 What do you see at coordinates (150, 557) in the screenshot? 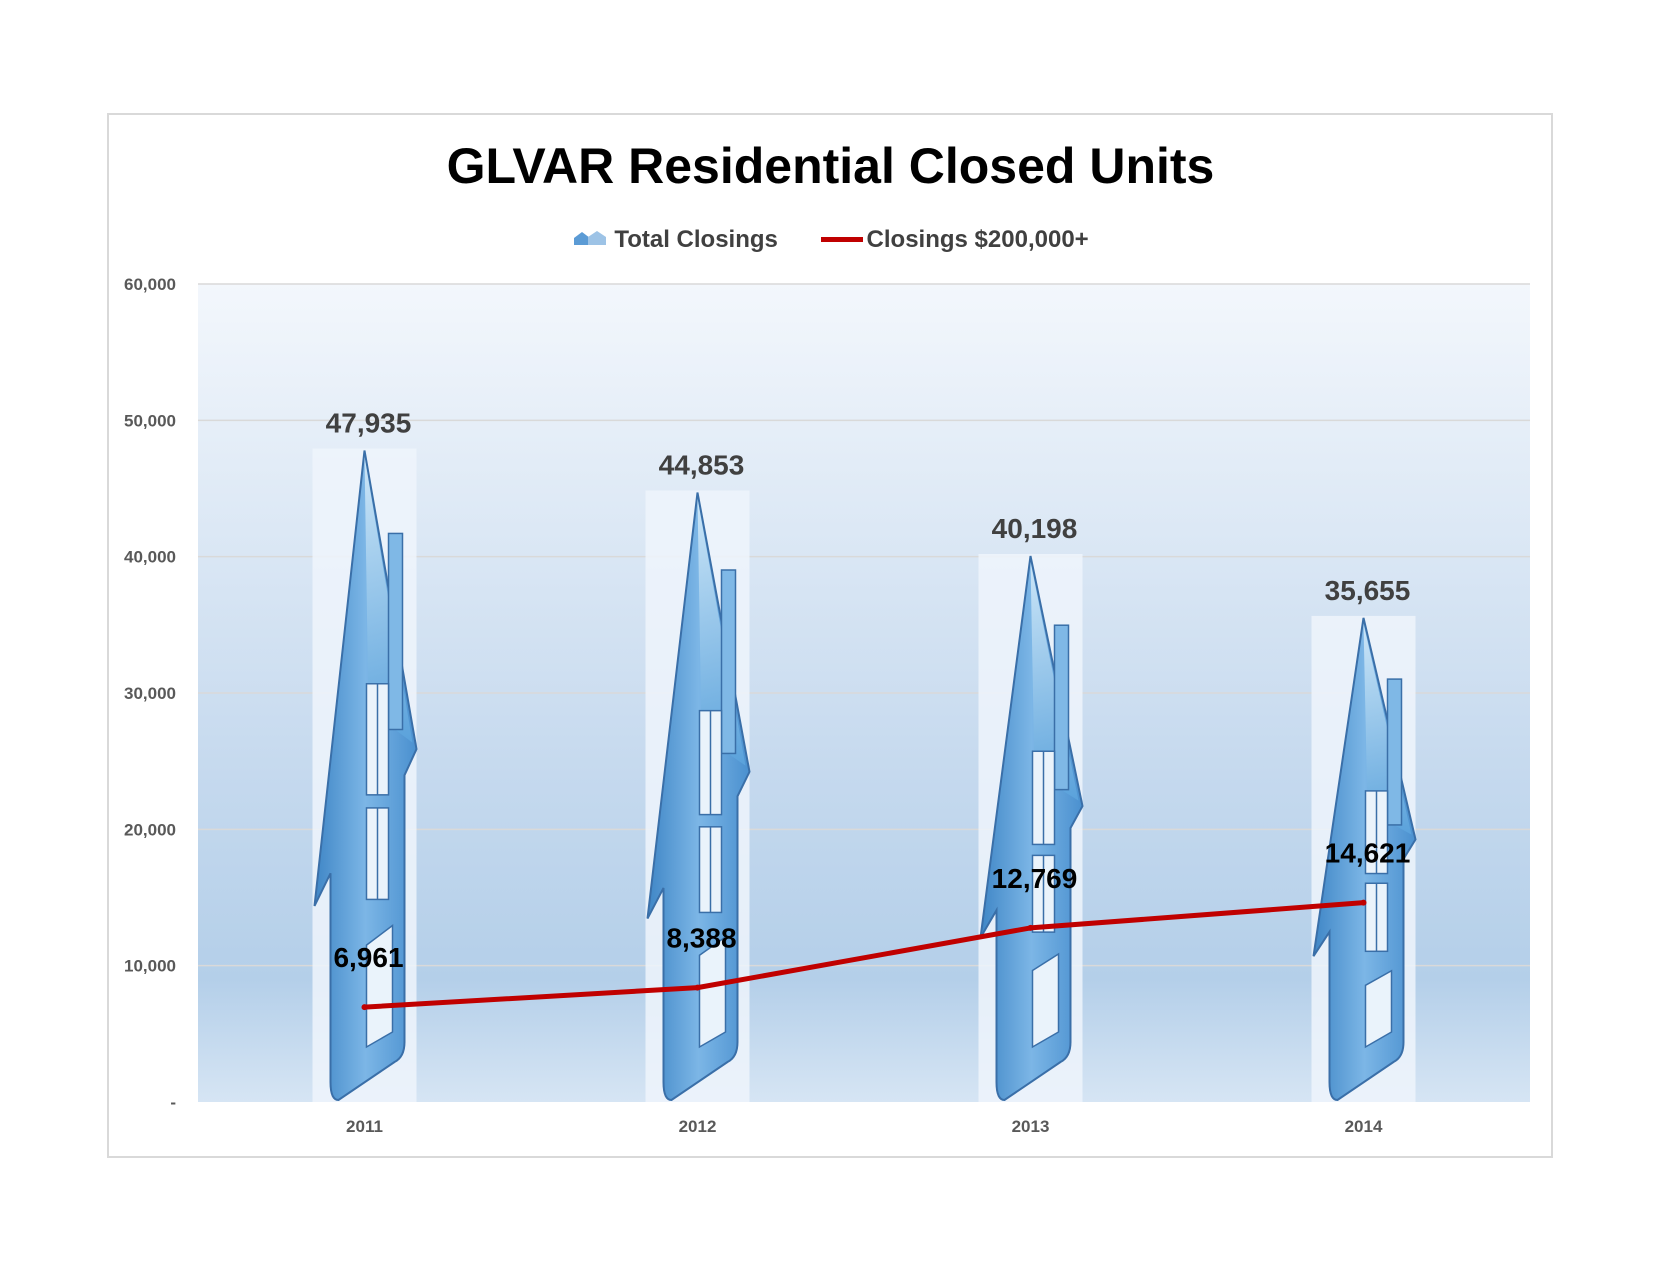
I see `y-tick-label: 40,000` at bounding box center [150, 557].